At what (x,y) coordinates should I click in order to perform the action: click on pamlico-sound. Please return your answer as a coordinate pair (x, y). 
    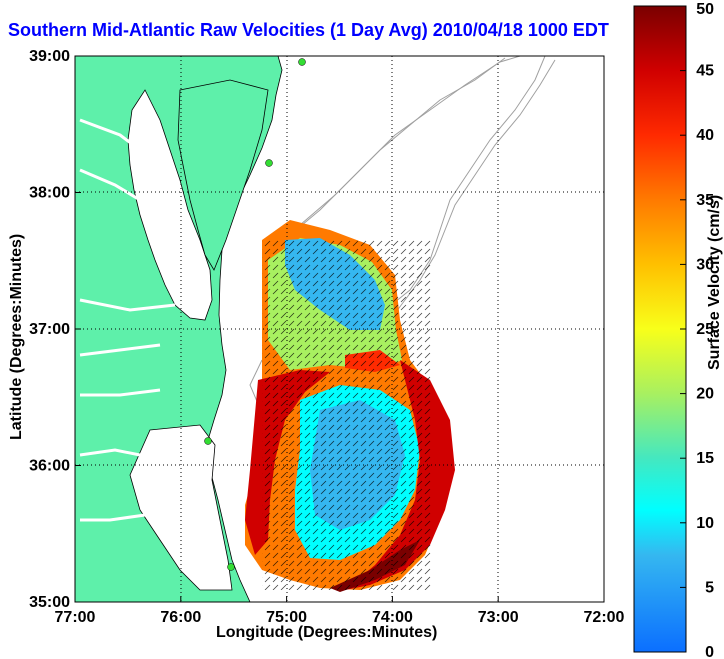
    Looking at the image, I should click on (181, 507).